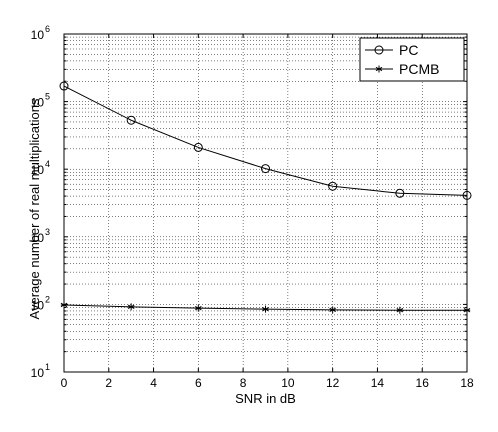  I want to click on x-tick-label: 12, so click(333, 383).